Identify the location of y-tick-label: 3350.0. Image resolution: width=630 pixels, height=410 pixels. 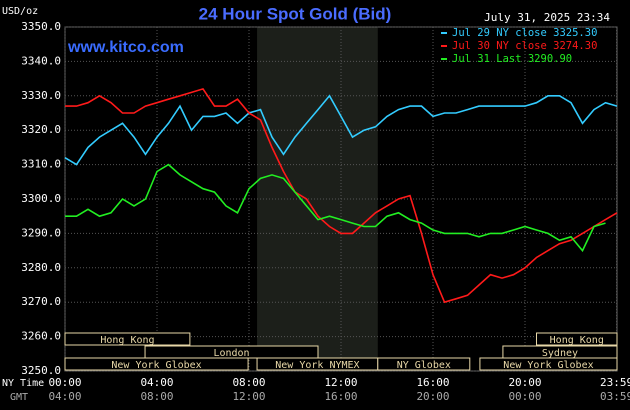
(41, 26).